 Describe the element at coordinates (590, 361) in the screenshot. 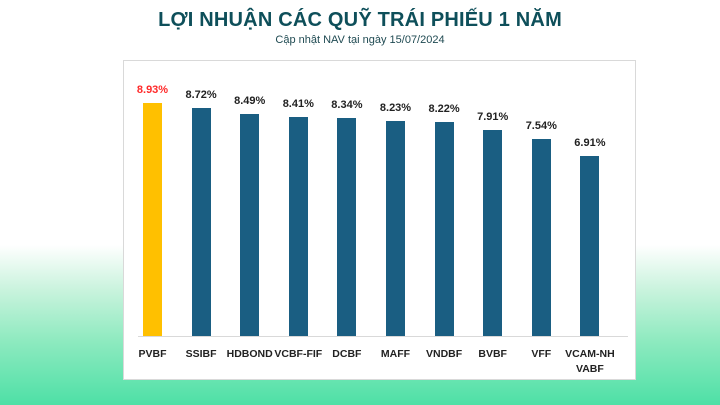

I see `category-label: VCAM-NH VABF` at that location.